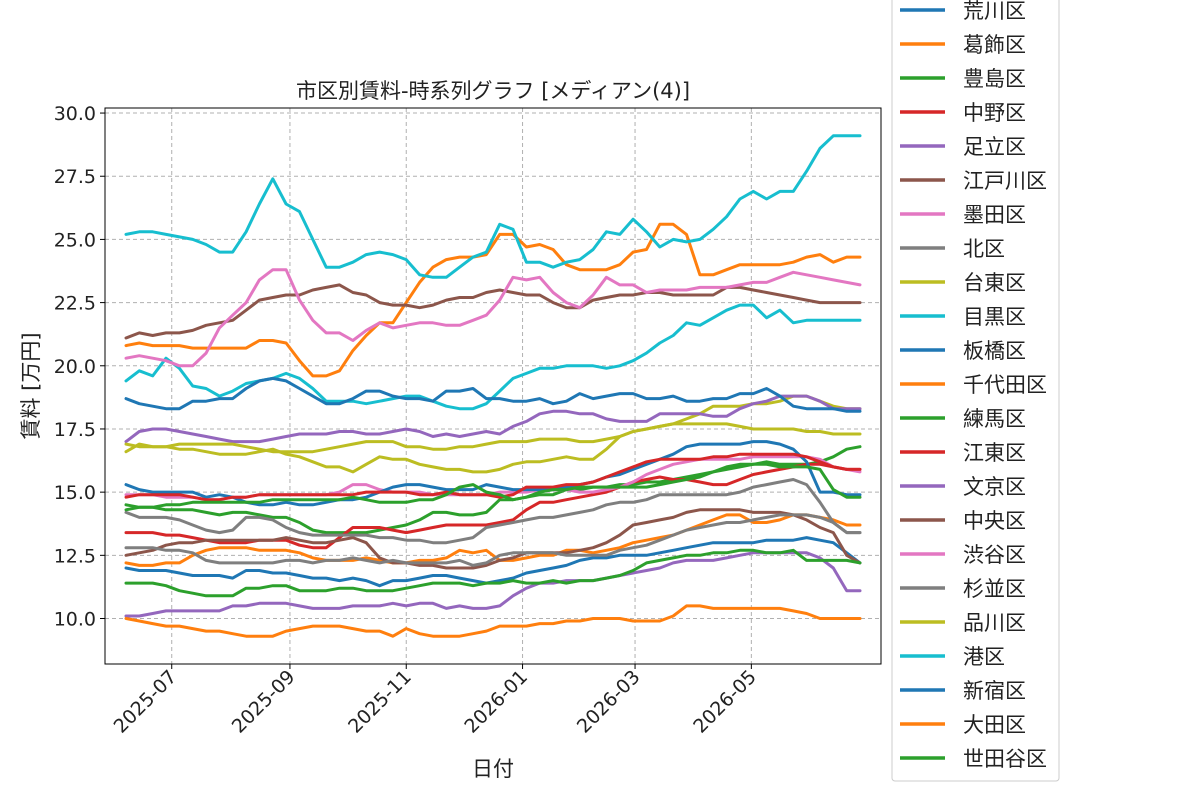 The image size is (1200, 804). Describe the element at coordinates (984, 657) in the screenshot. I see `legend-label: 港区` at that location.